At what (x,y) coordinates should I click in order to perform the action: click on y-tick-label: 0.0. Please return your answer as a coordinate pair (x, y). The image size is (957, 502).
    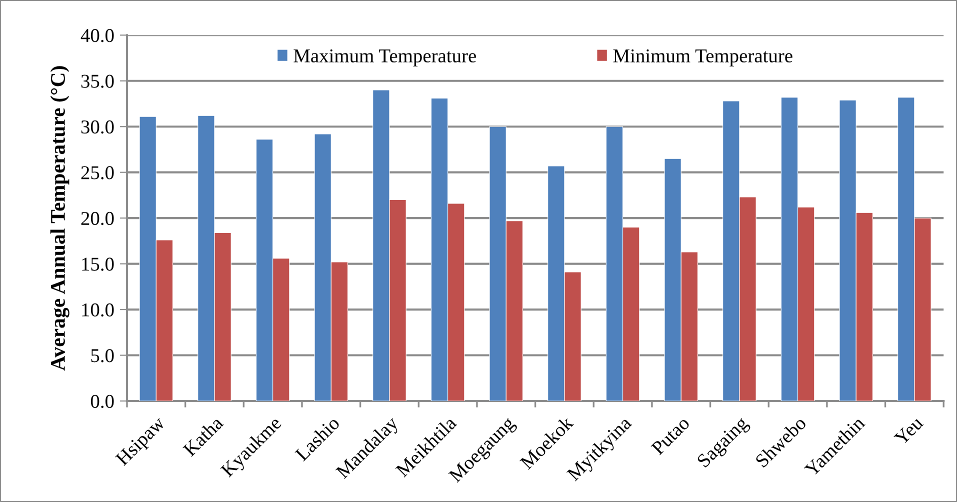
    Looking at the image, I should click on (102, 401).